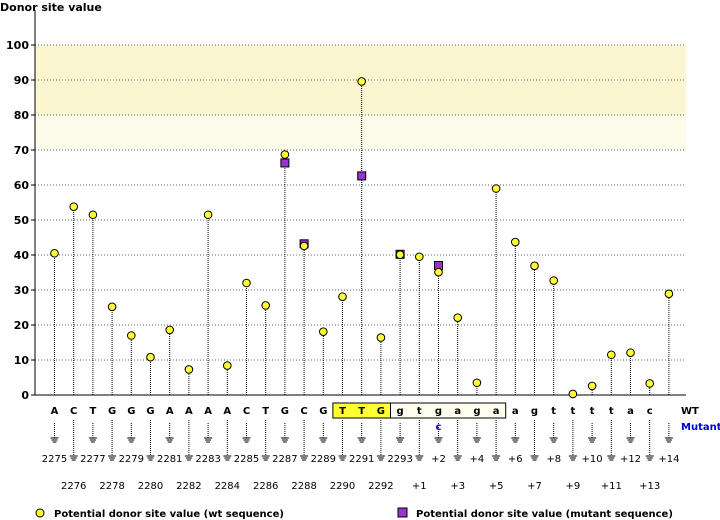 This screenshot has width=720, height=520. Describe the element at coordinates (170, 411) in the screenshot. I see `base-6: A` at that location.